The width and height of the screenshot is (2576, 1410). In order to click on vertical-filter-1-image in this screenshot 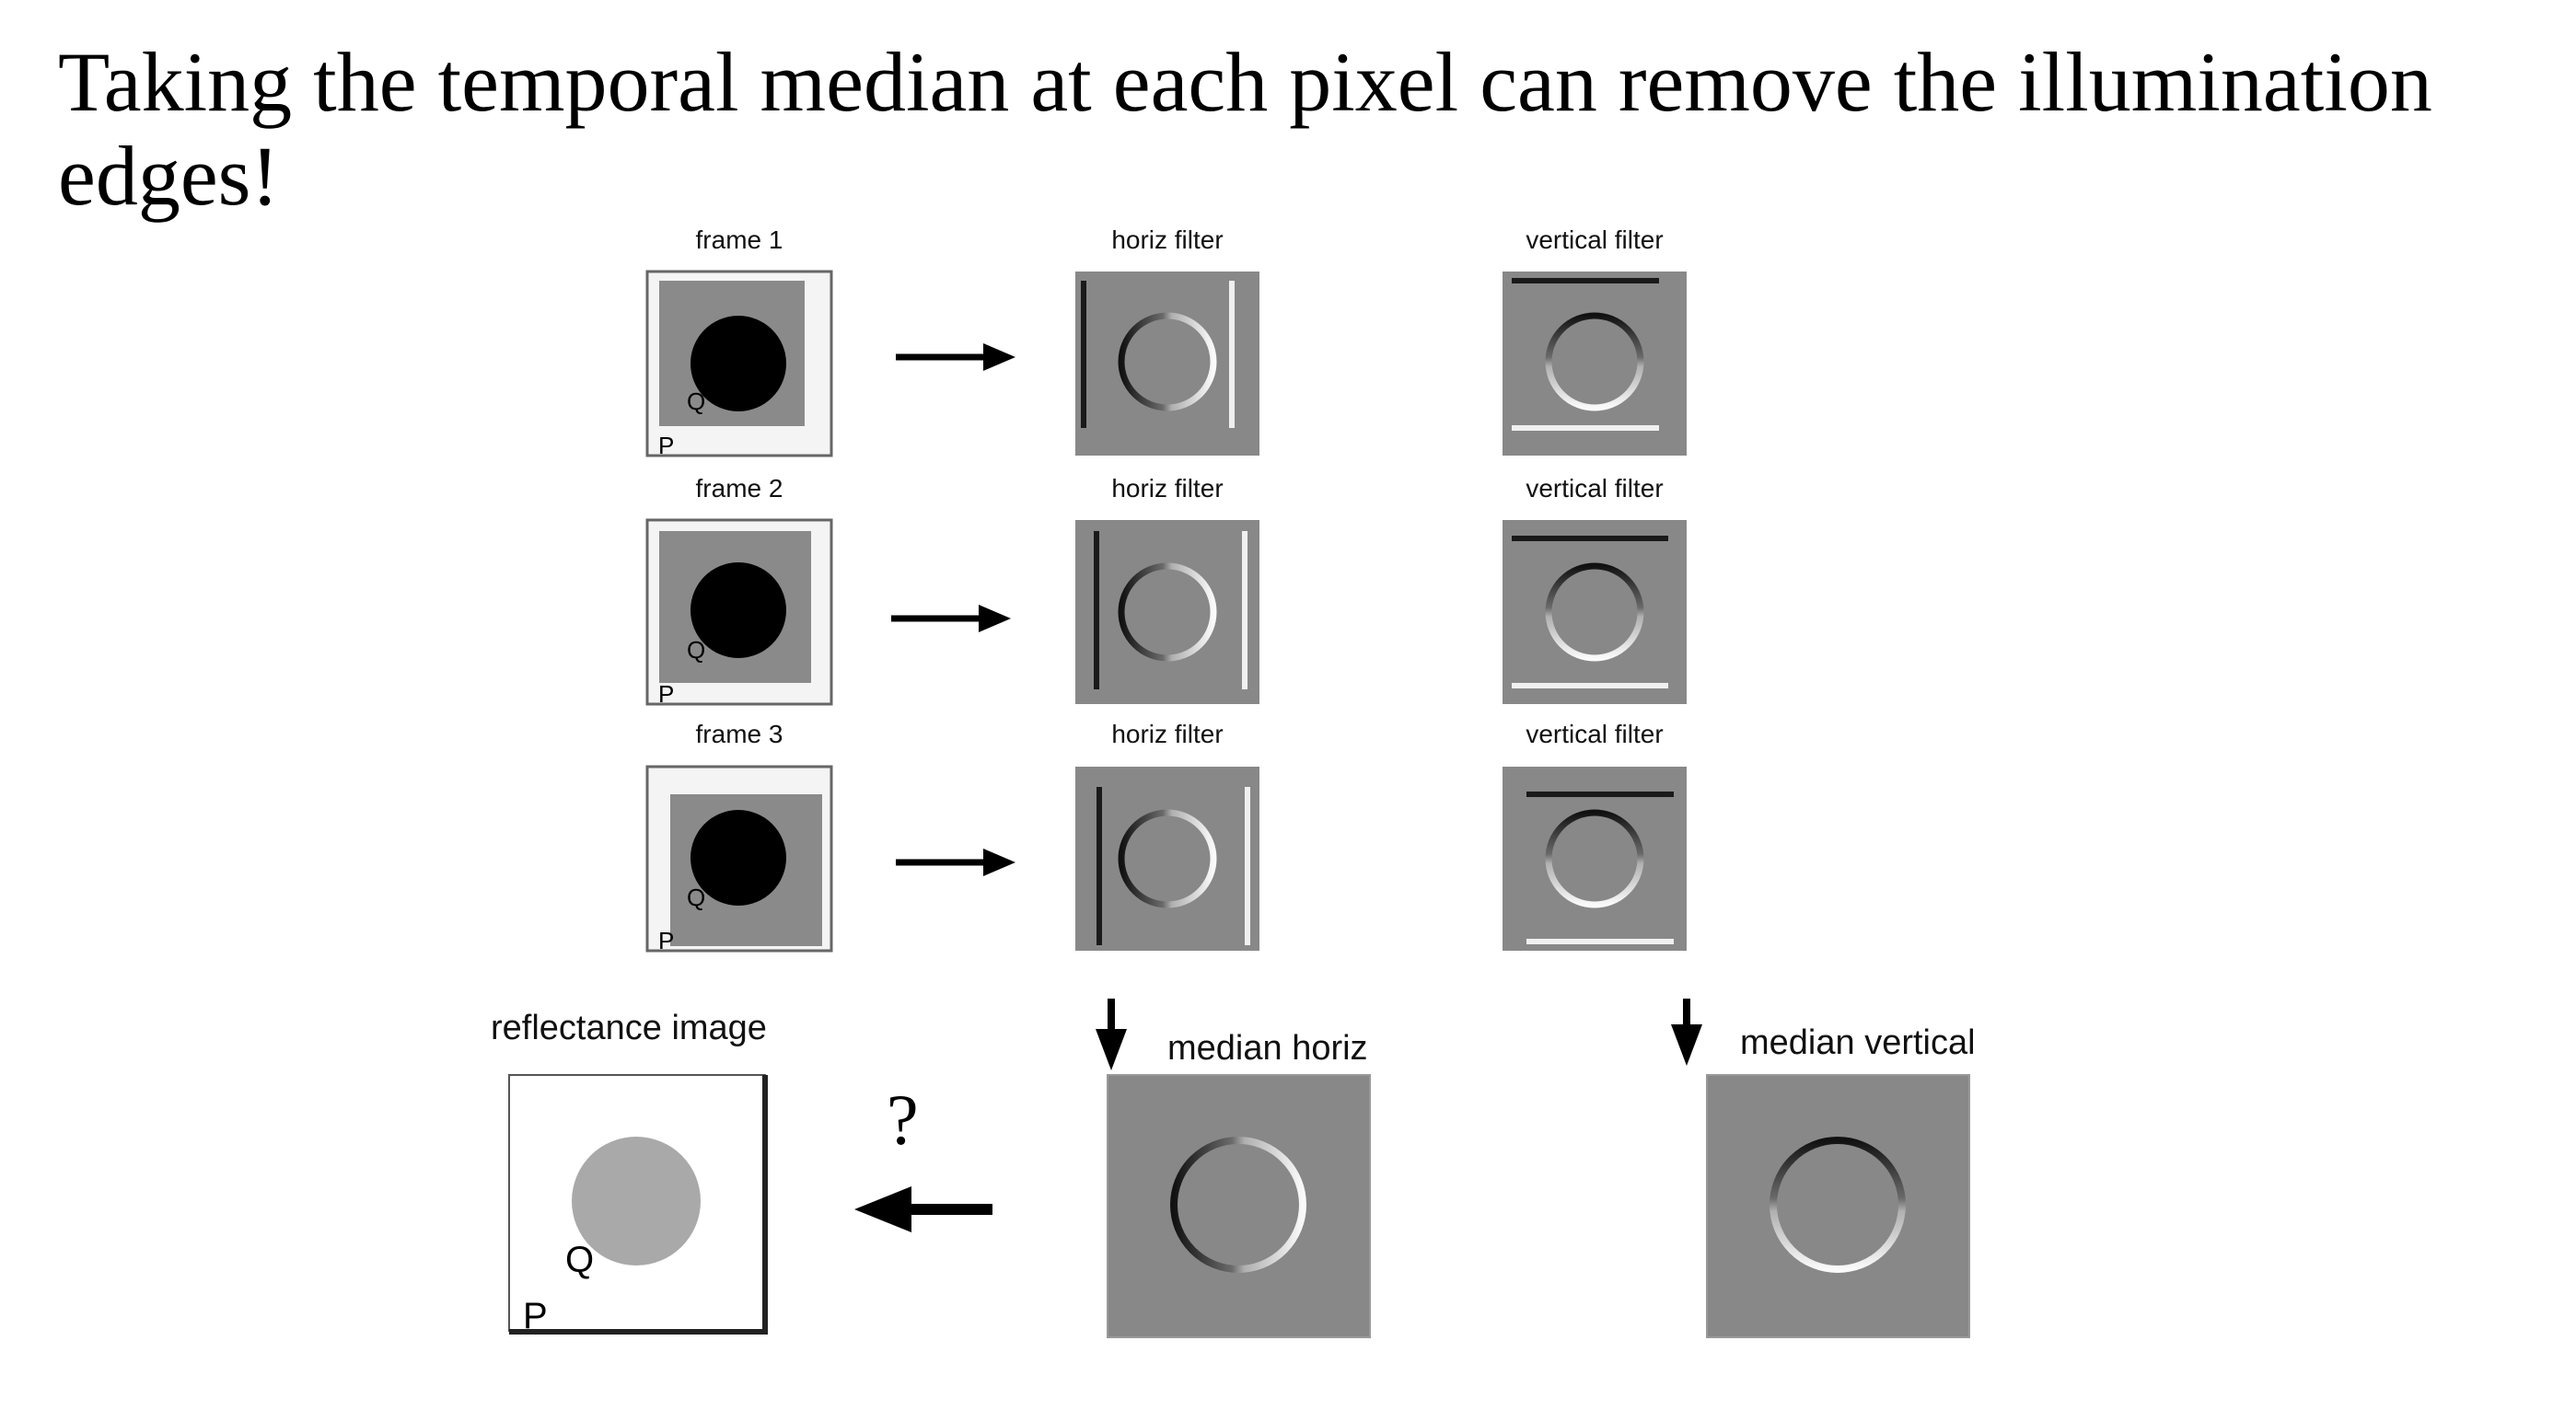, I will do `click(1595, 364)`.